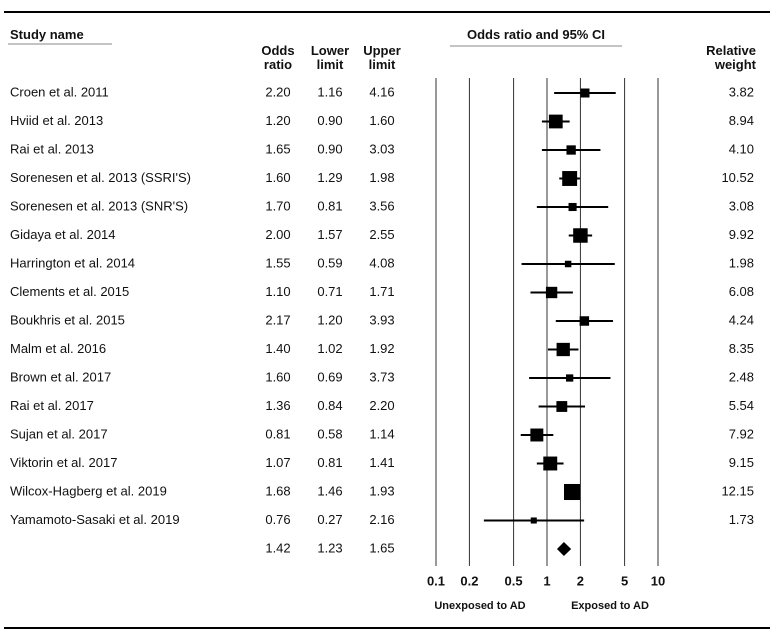 Image resolution: width=774 pixels, height=638 pixels. Describe the element at coordinates (479, 606) in the screenshot. I see `x-axis-label: Unexposed to AD` at that location.